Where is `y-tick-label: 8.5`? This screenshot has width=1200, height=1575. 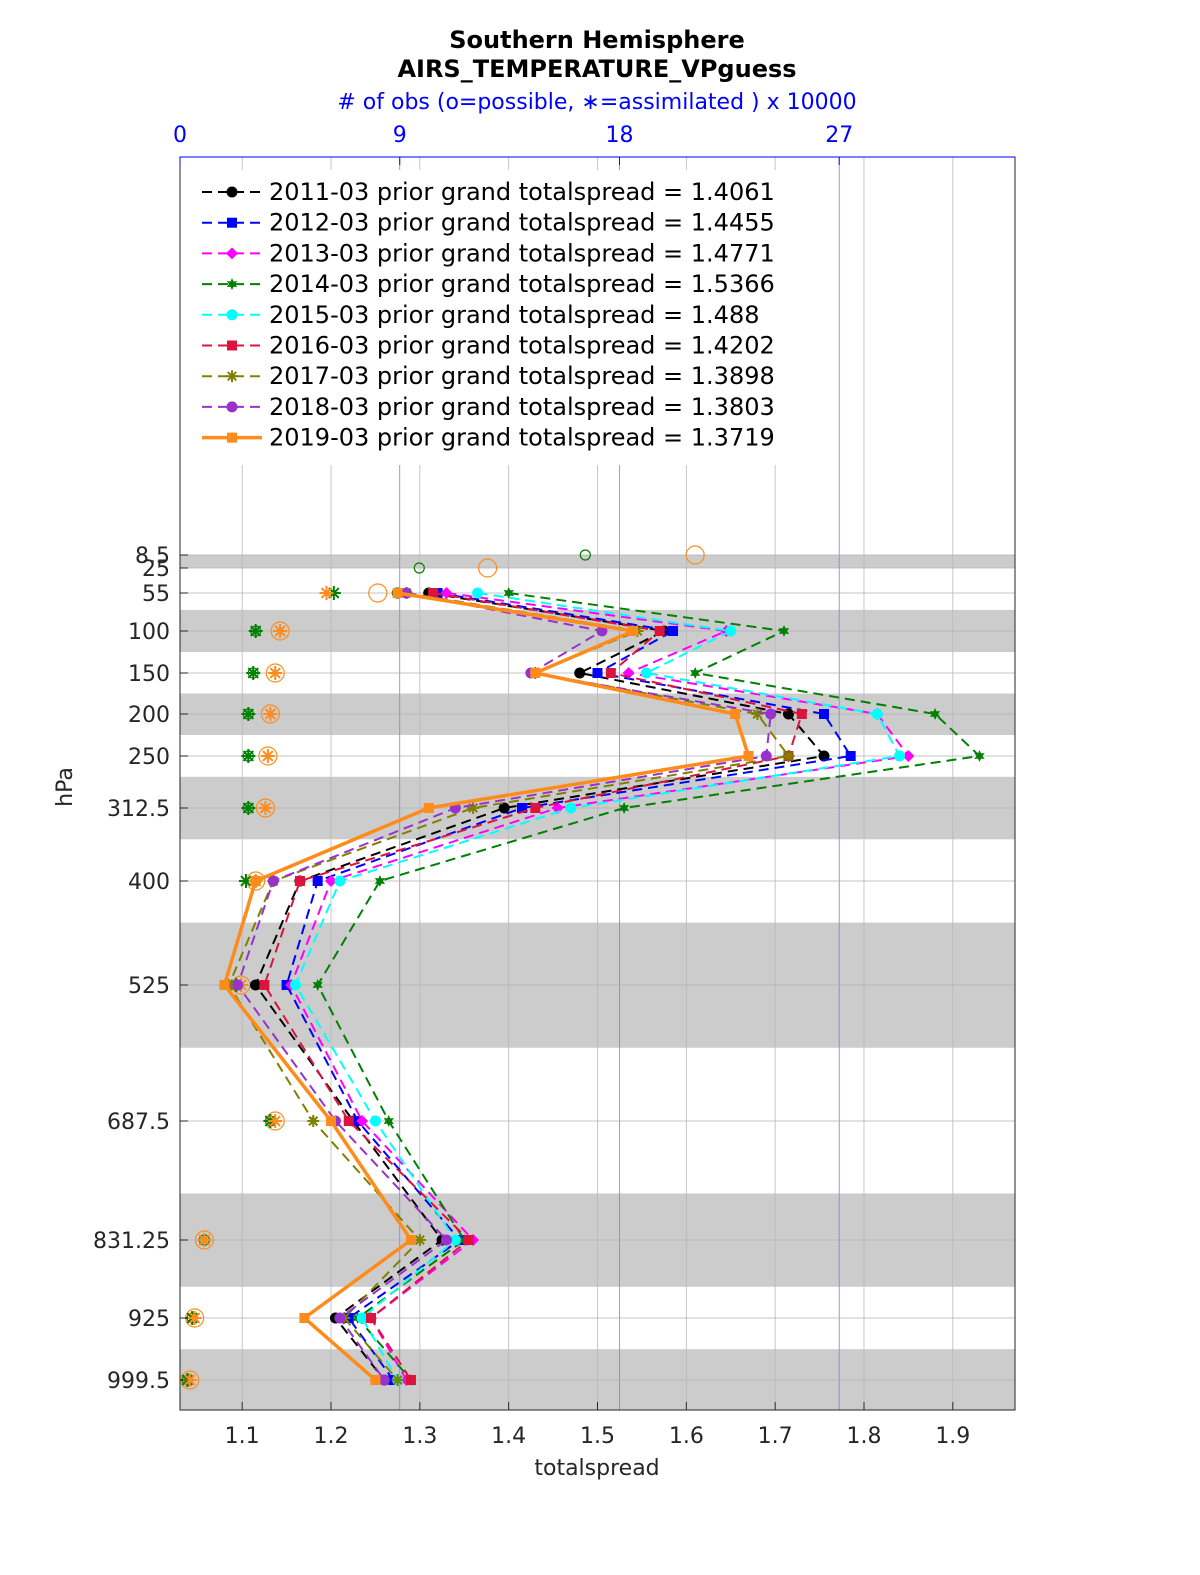 y-tick-label: 8.5 is located at coordinates (152, 556).